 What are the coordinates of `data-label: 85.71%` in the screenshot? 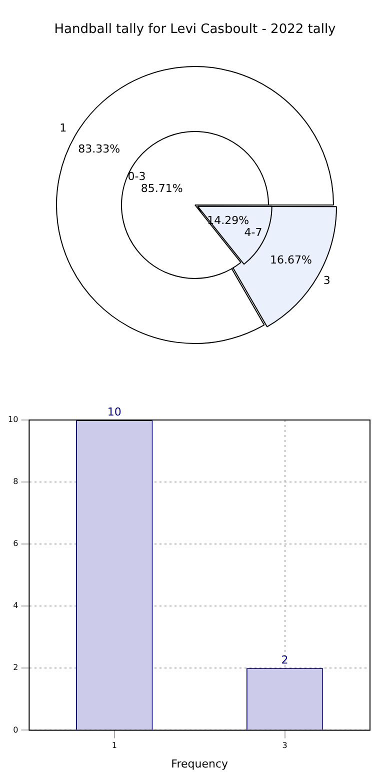 It's located at (161, 188).